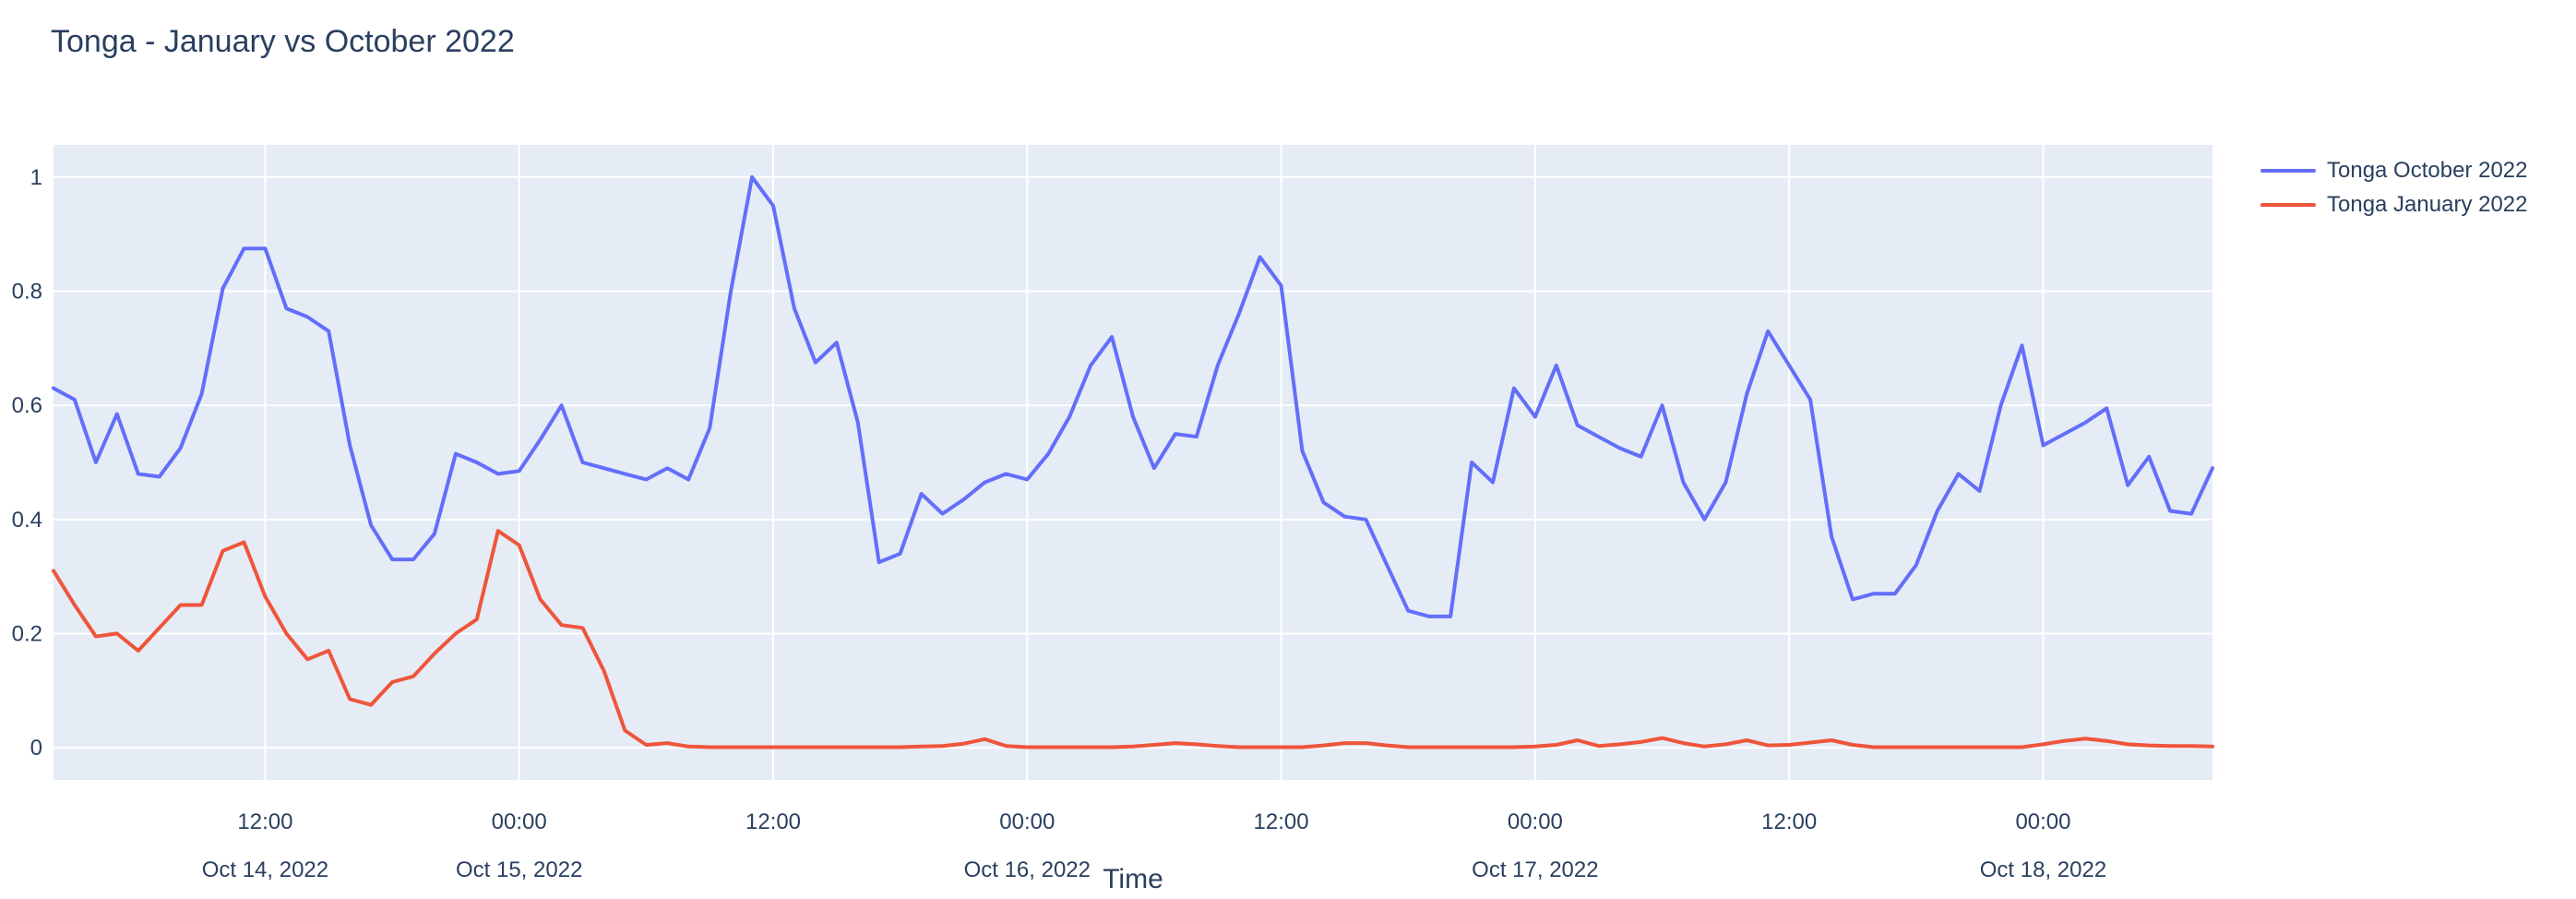 Image resolution: width=2576 pixels, height=899 pixels. Describe the element at coordinates (2043, 869) in the screenshot. I see `x-tick-date-label: Oct 18, 2022` at that location.